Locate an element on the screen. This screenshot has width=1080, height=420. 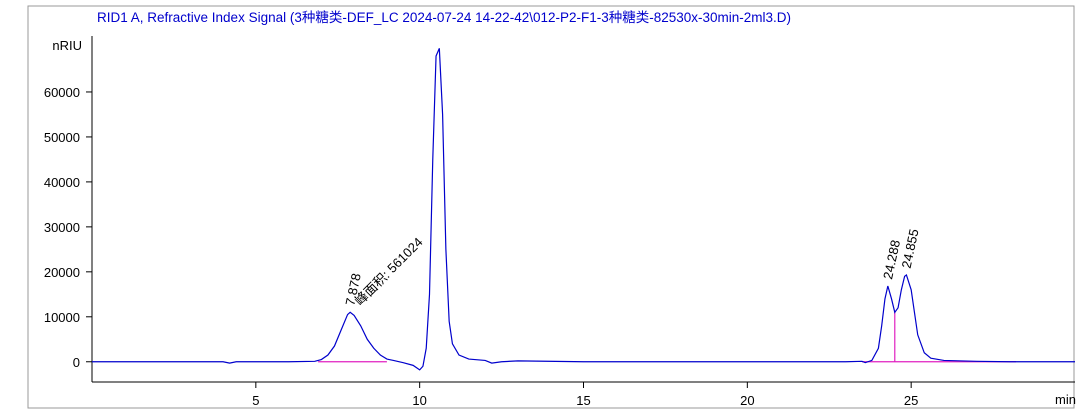
y-tick-label: 10000 is located at coordinates (62, 317).